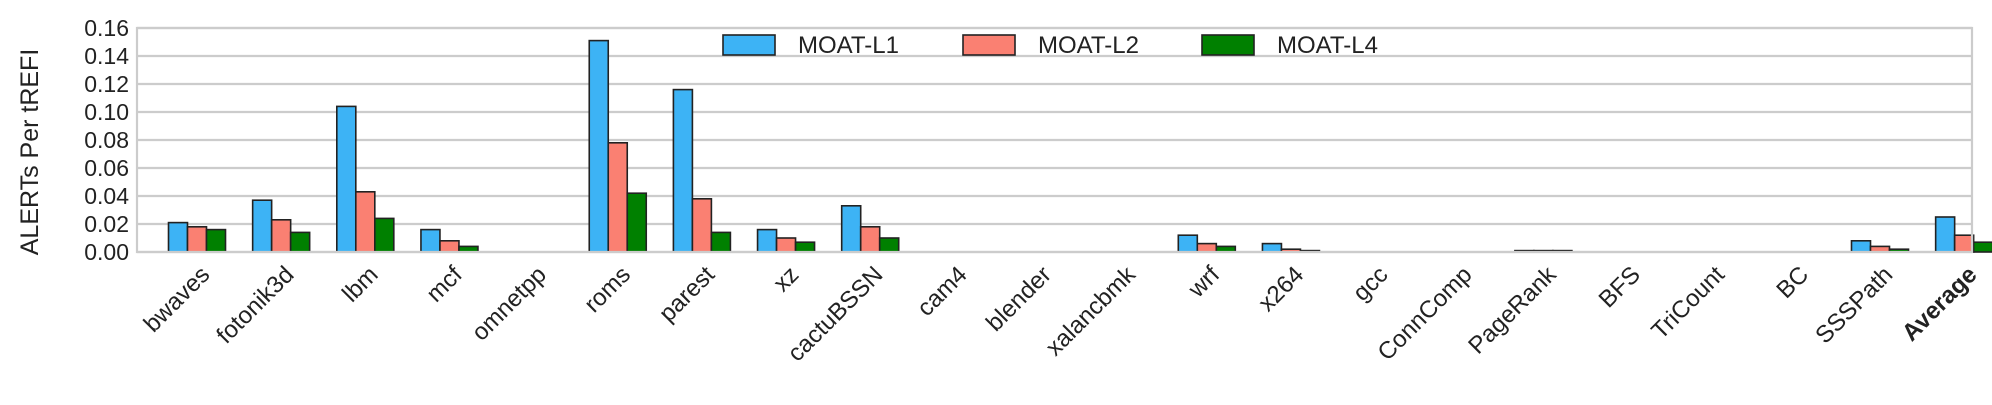  What do you see at coordinates (702, 225) in the screenshot?
I see `bar-moat-l2-parest` at bounding box center [702, 225].